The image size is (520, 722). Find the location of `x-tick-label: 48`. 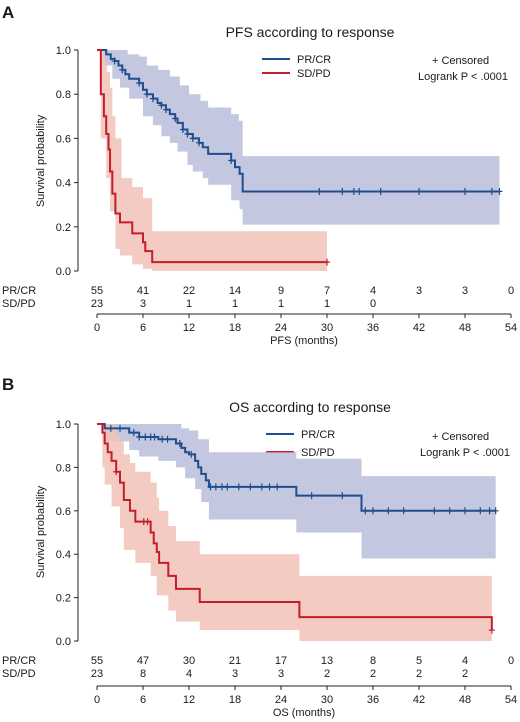

x-tick-label: 48 is located at coordinates (465, 700).